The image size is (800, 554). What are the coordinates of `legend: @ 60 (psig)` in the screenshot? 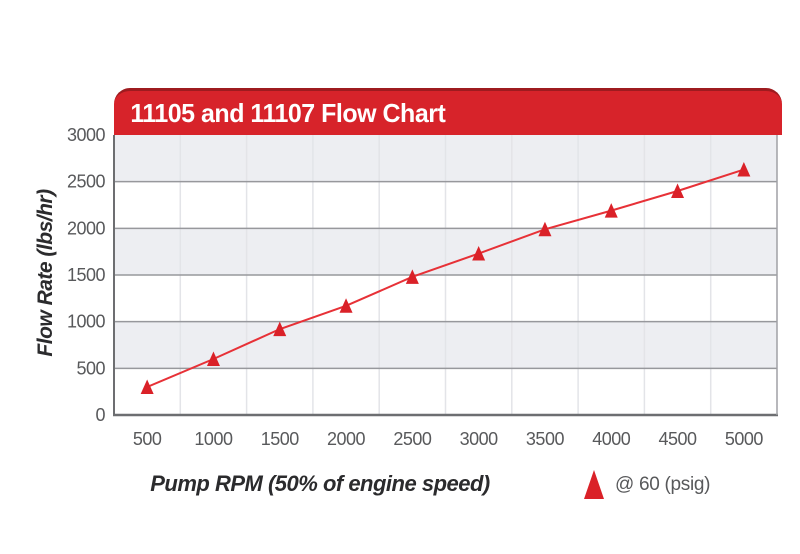 It's located at (647, 484).